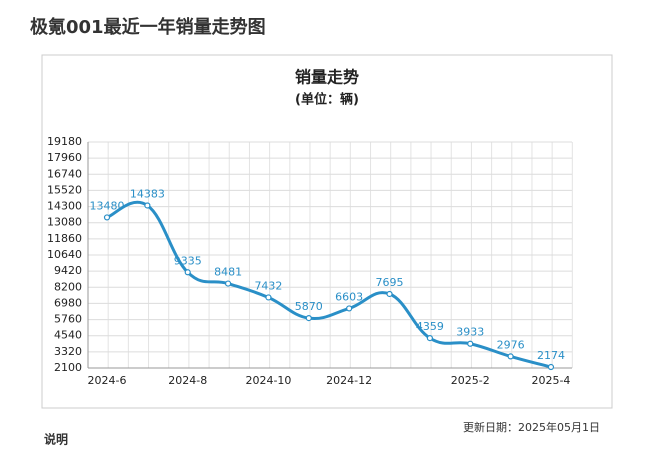  I want to click on y-tick-label: 15520, so click(64, 189).